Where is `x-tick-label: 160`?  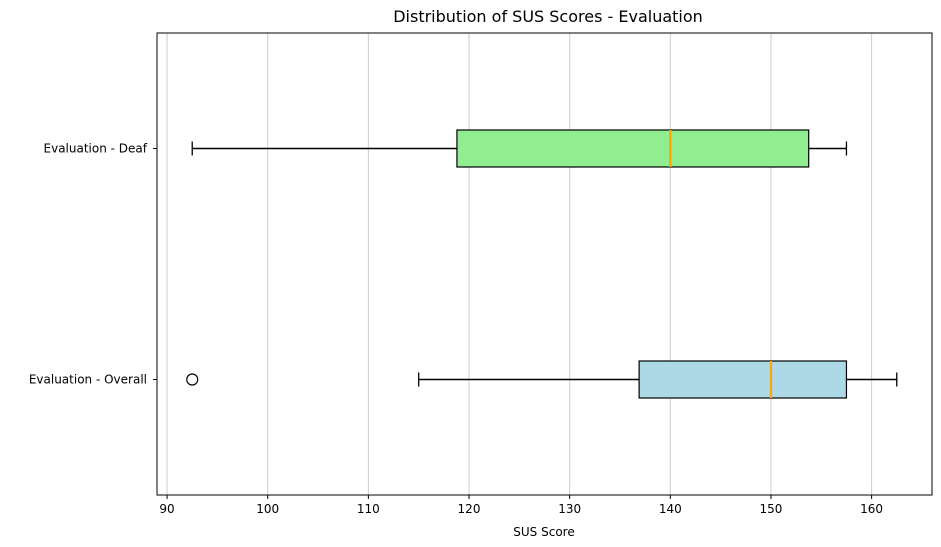
x-tick-label: 160 is located at coordinates (871, 509).